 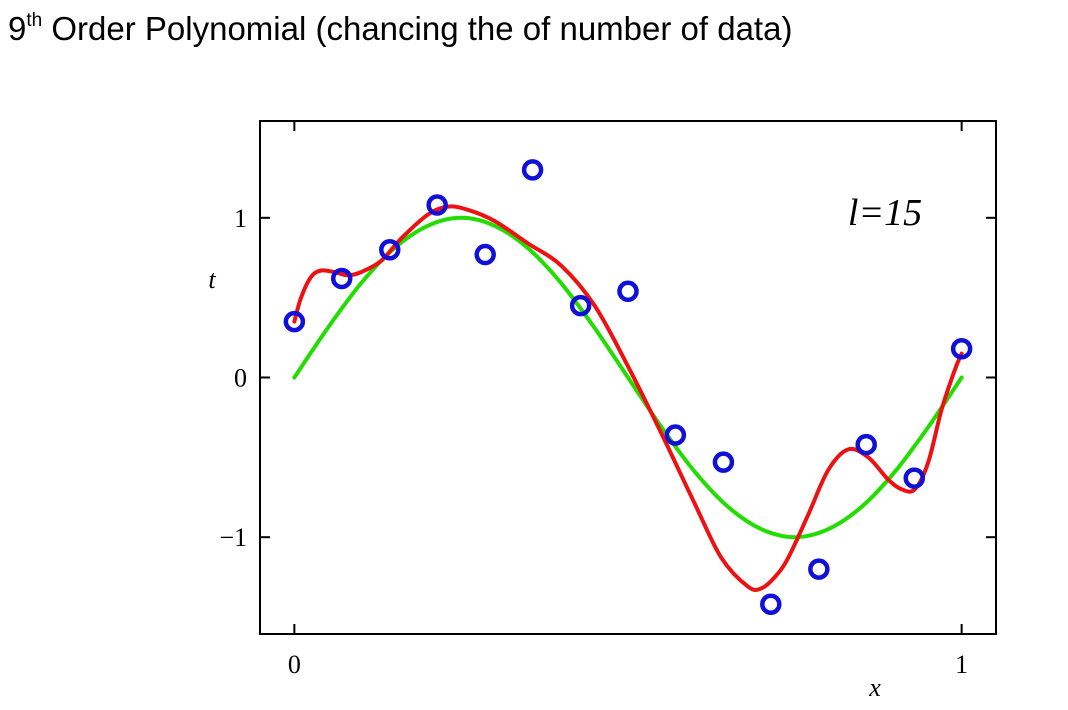 What do you see at coordinates (961, 664) in the screenshot?
I see `x-tick-label: 1` at bounding box center [961, 664].